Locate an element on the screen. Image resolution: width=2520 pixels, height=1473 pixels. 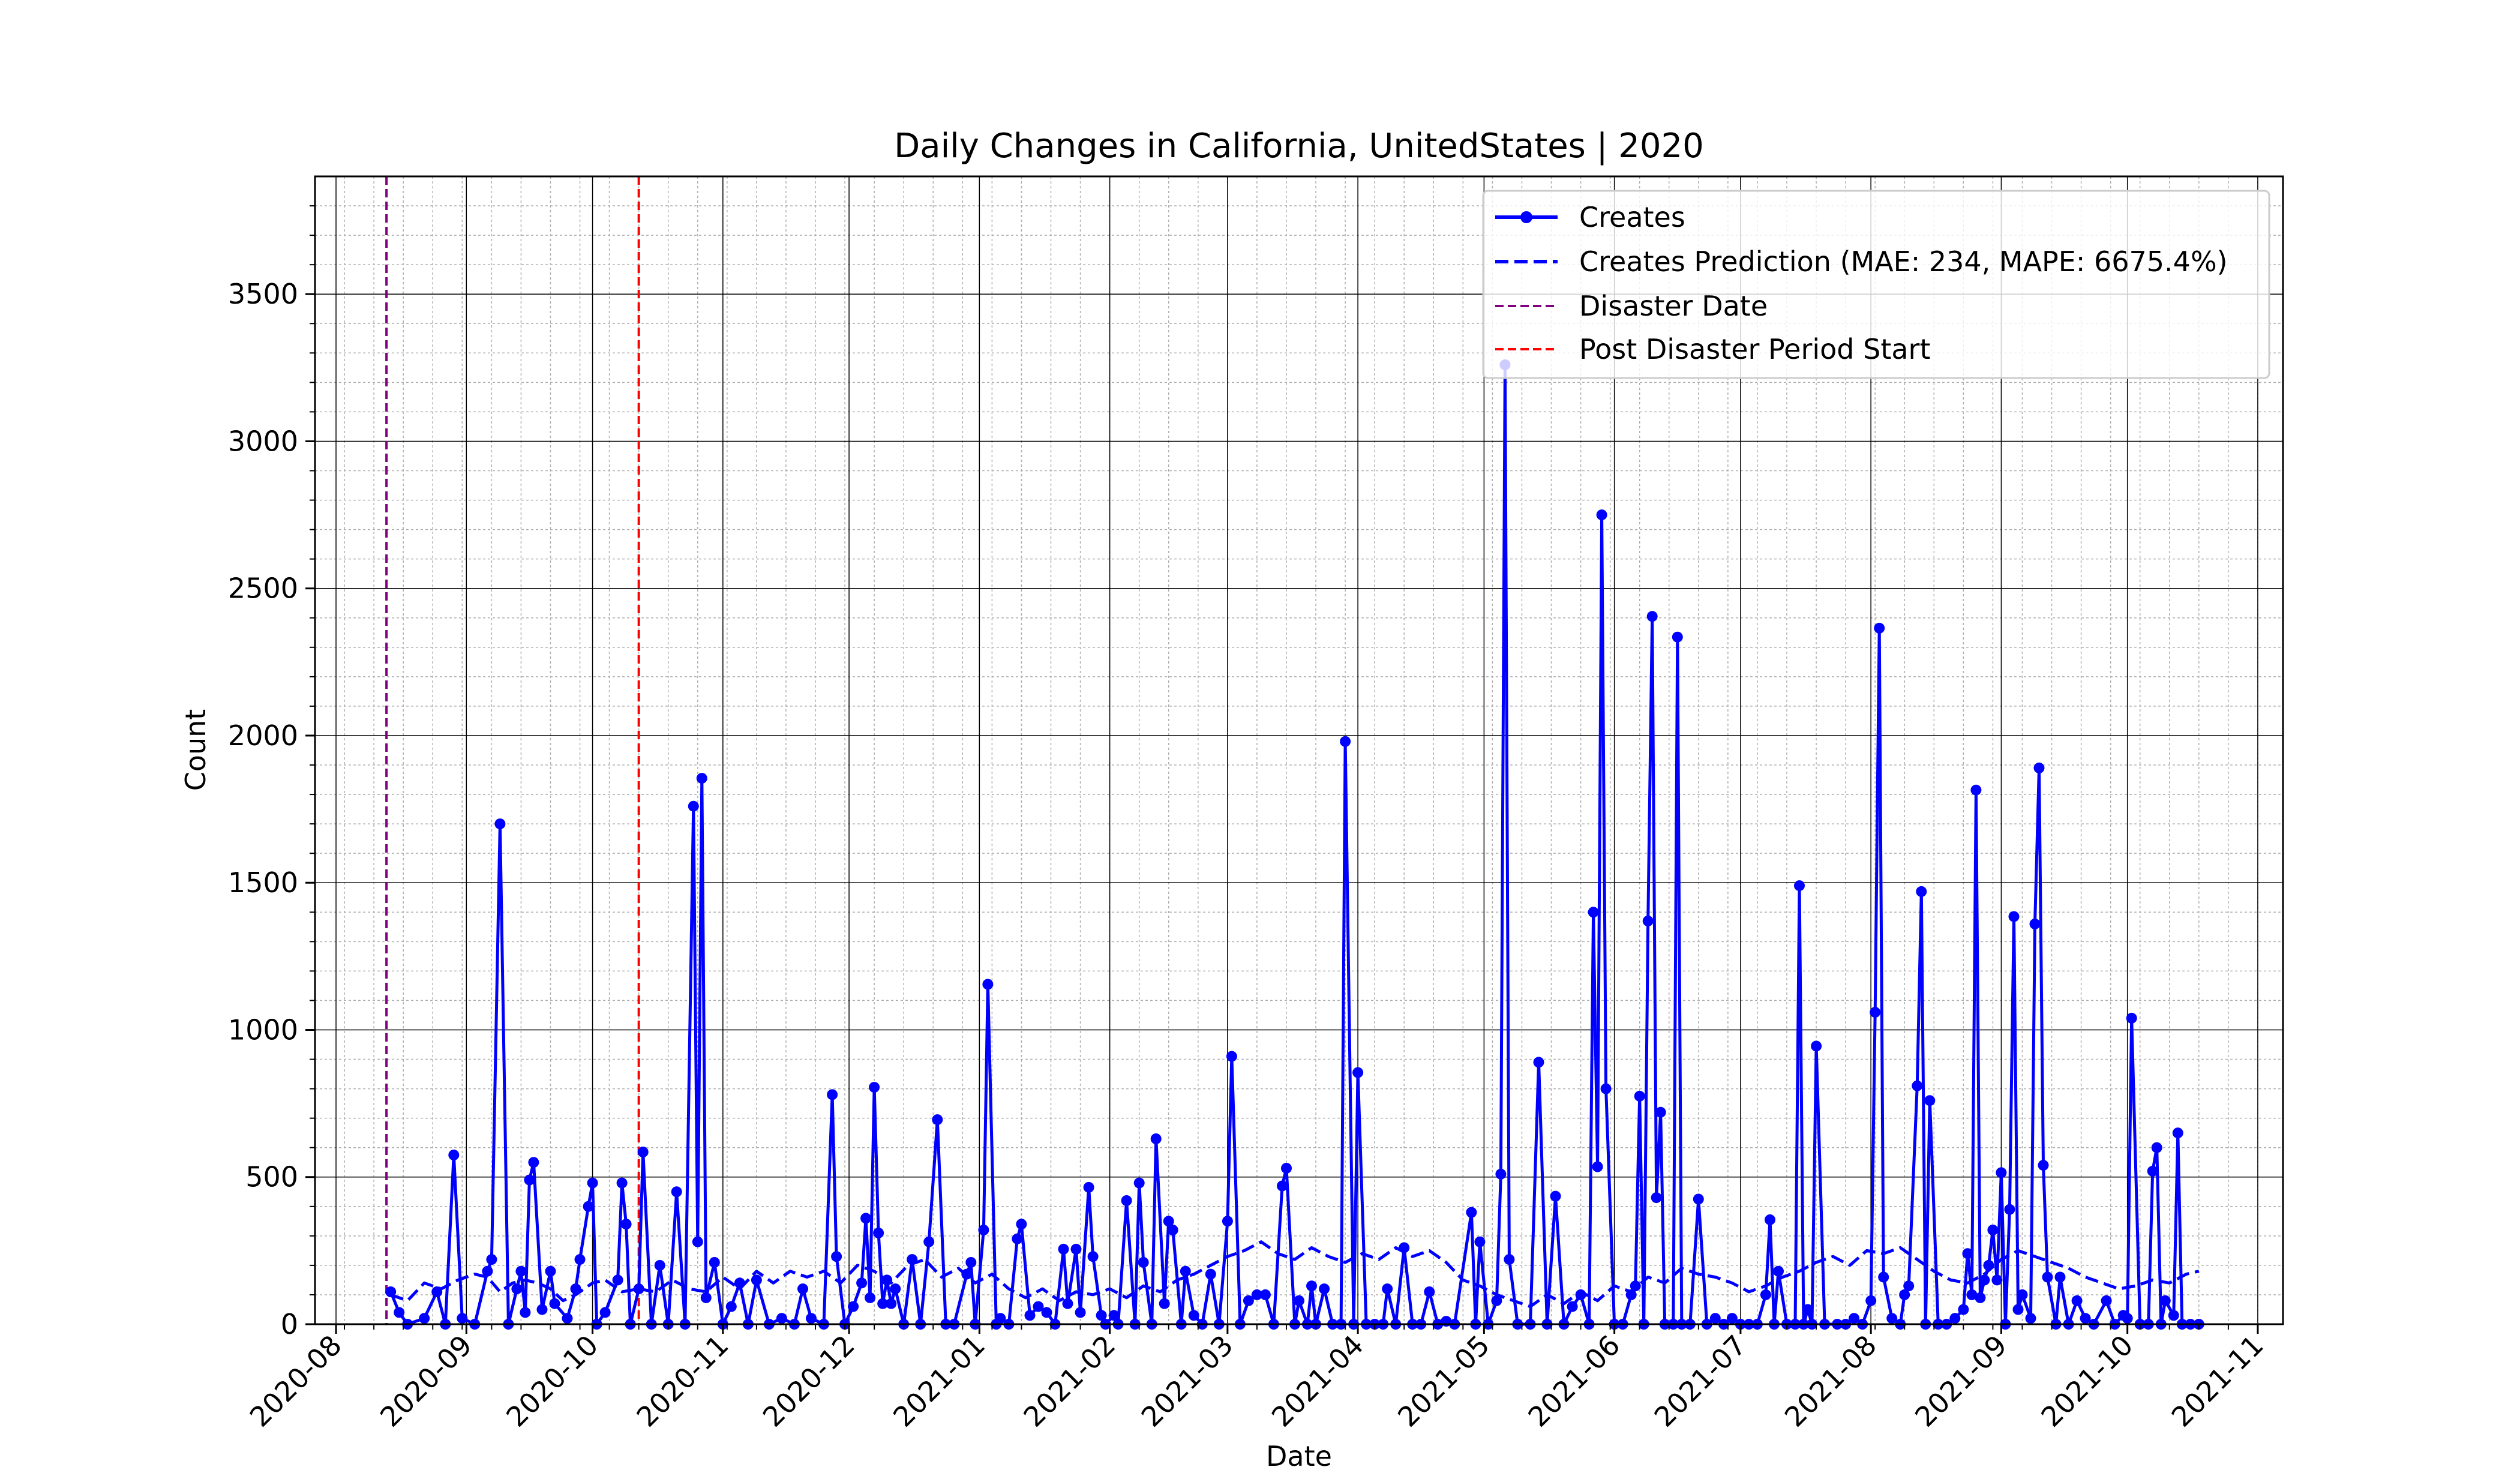
y-tick-label: 2500 is located at coordinates (263, 588).